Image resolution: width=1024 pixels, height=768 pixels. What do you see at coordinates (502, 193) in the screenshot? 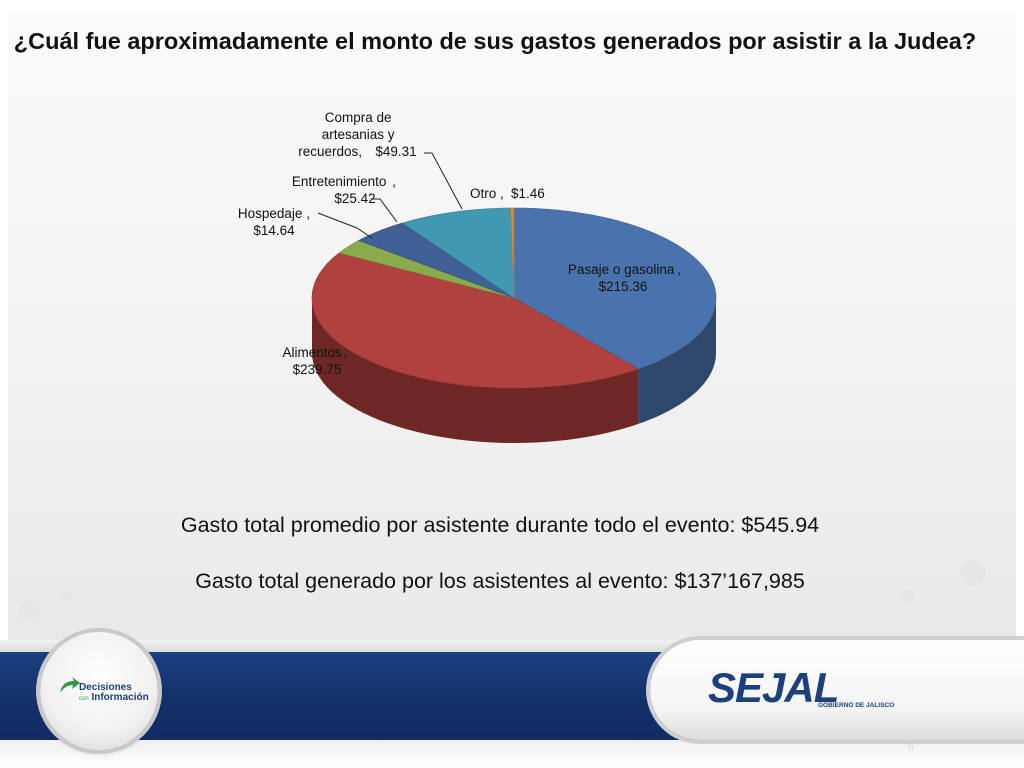
I see `label-otro-comma: ,` at bounding box center [502, 193].